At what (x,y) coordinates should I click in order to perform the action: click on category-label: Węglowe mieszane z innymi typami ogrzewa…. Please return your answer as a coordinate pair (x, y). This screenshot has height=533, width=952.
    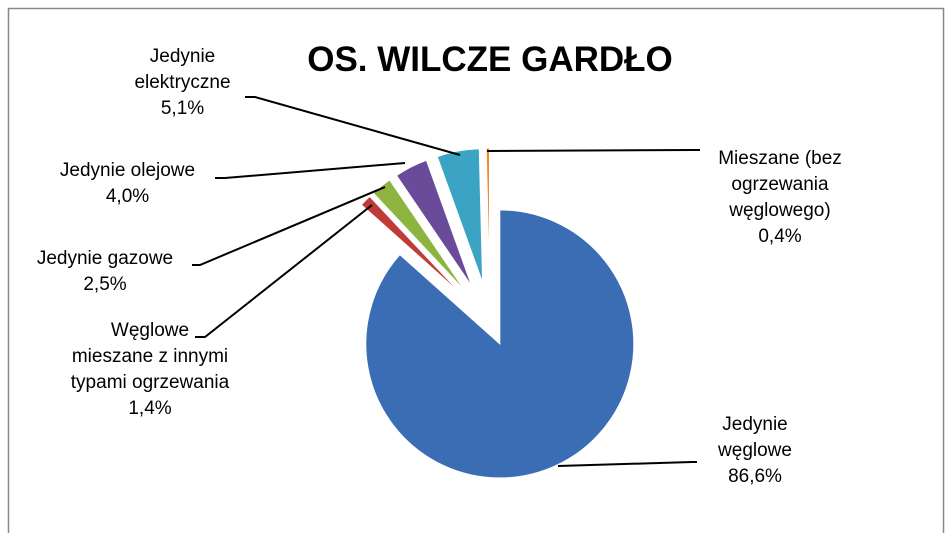
    Looking at the image, I should click on (150, 356).